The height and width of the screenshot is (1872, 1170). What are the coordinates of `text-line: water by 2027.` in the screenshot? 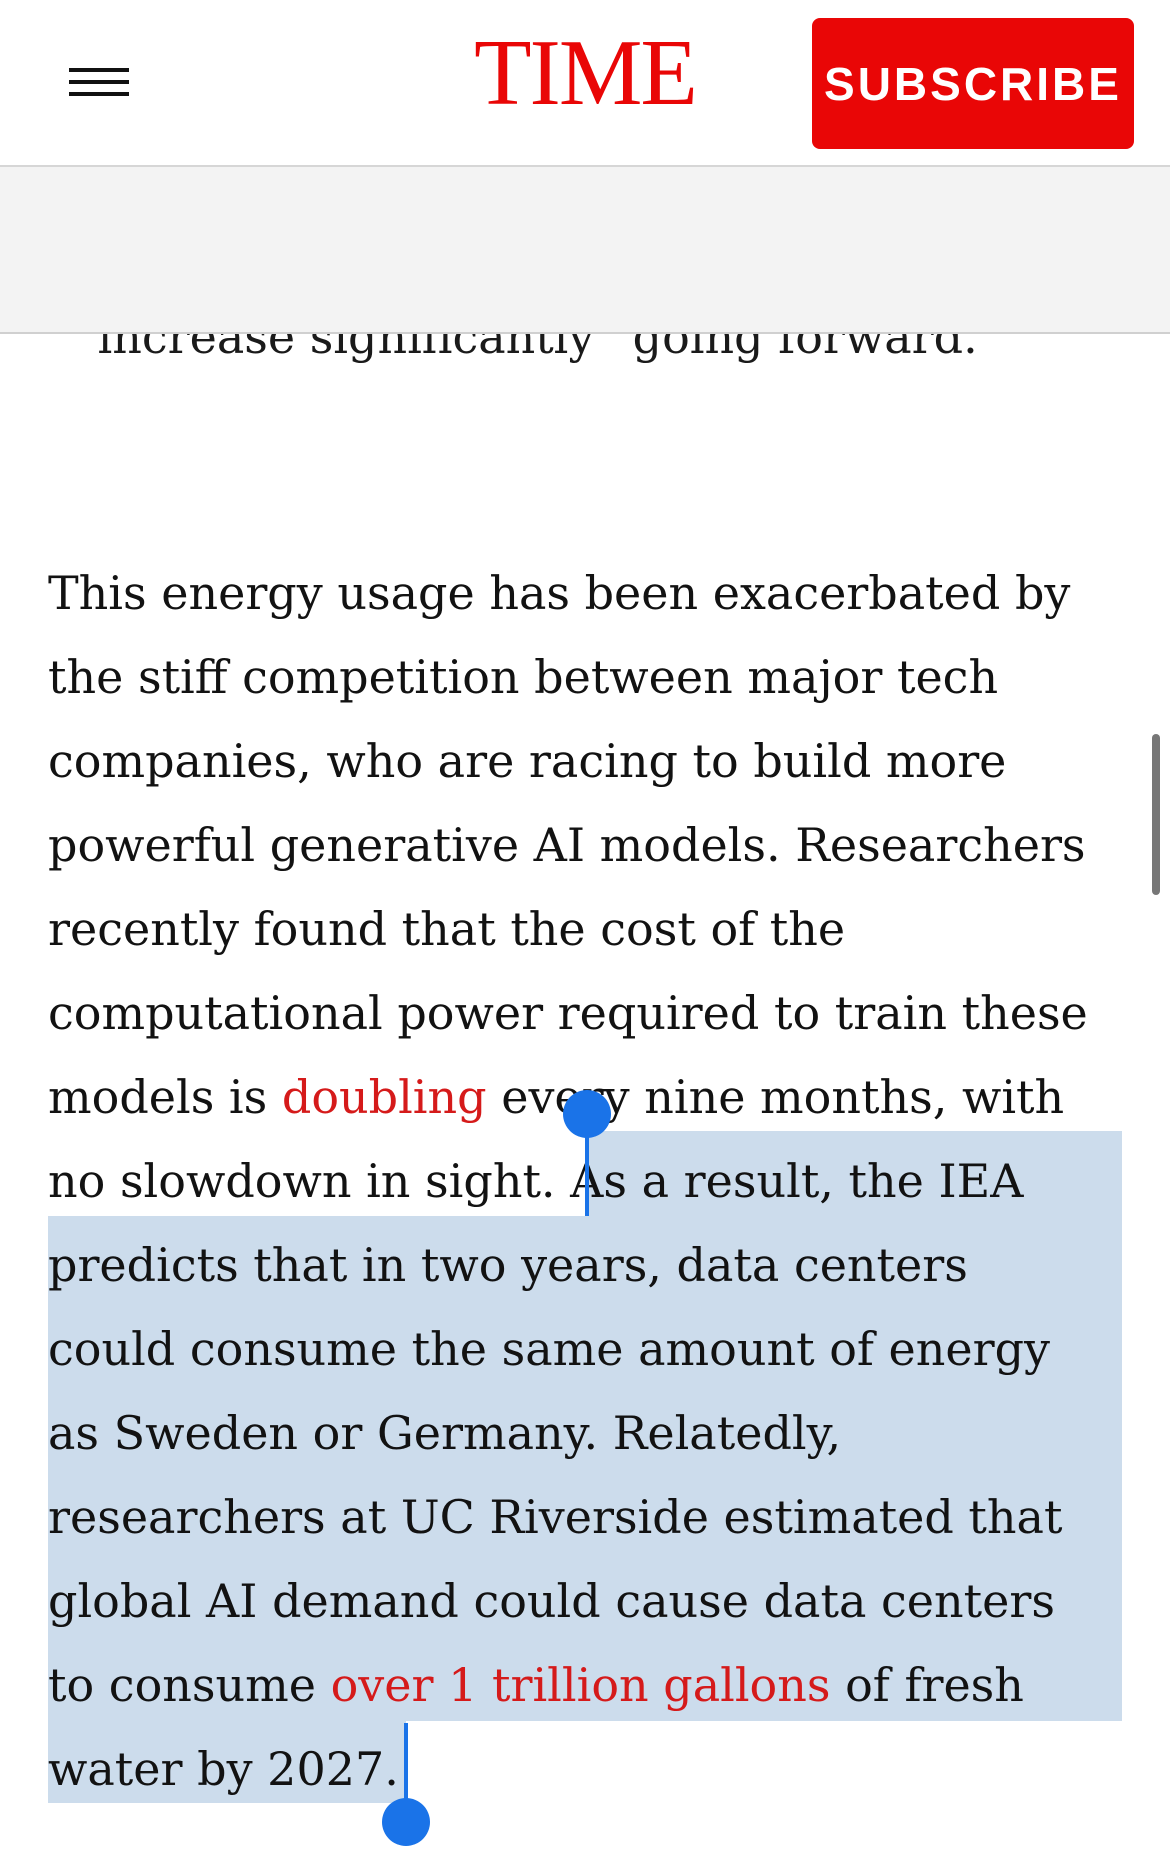 It's located at (223, 1769).